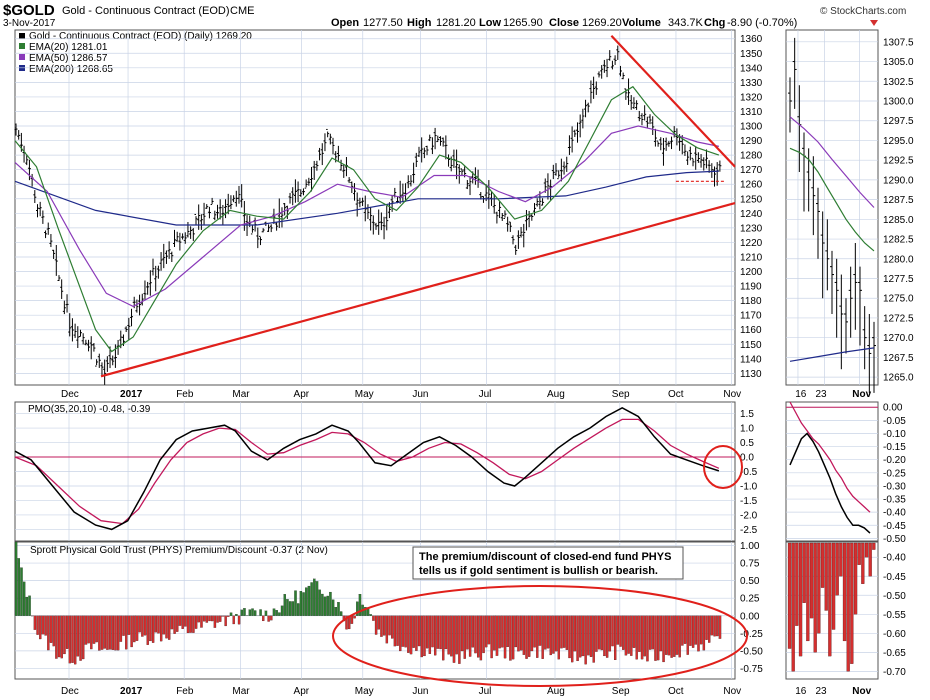 This screenshot has height=700, width=930. Describe the element at coordinates (898, 358) in the screenshot. I see `price-zoom-y-tick-label: 1267.5` at that location.